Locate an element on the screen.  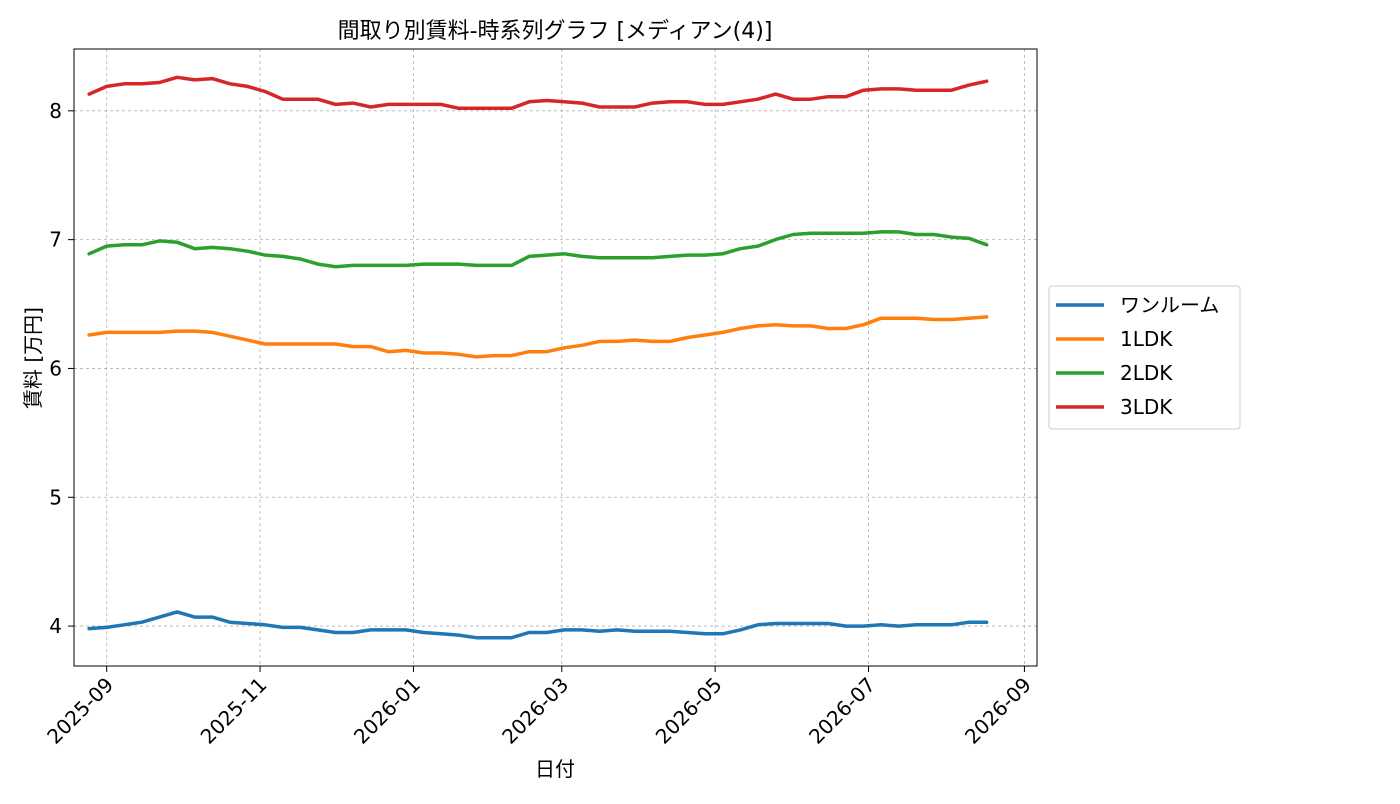
y-axis-label: 賃料 [万円] is located at coordinates (33, 358).